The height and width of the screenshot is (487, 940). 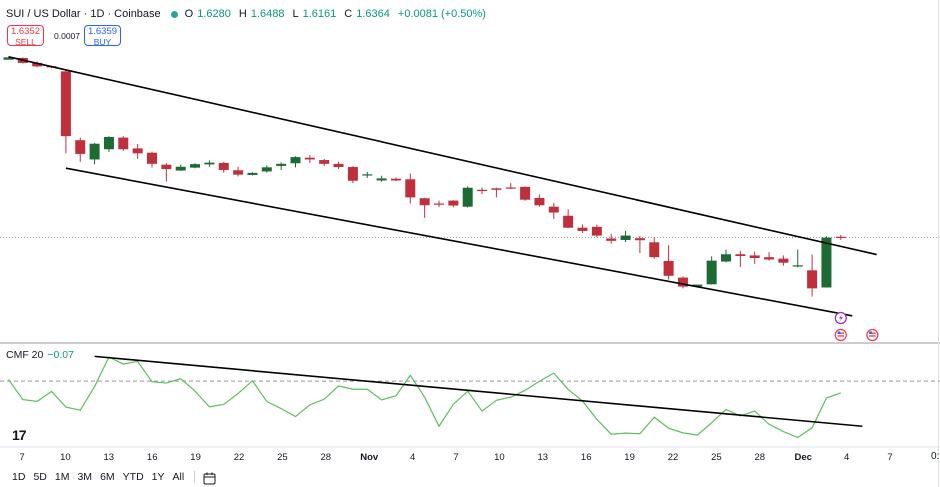 I want to click on range-selector: 1D 5D 1M 3M 6M YTD 1Y All, so click(x=114, y=478).